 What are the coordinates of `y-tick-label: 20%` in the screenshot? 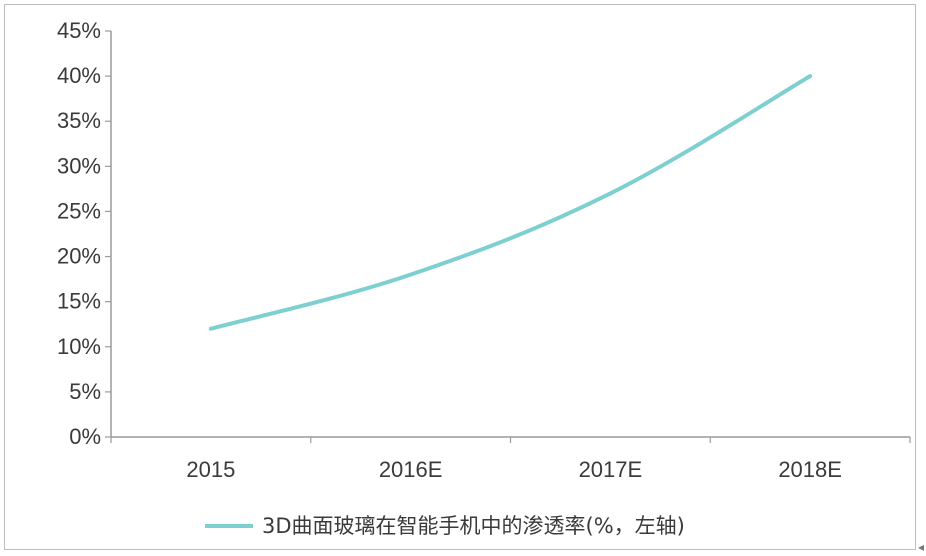 It's located at (79, 256).